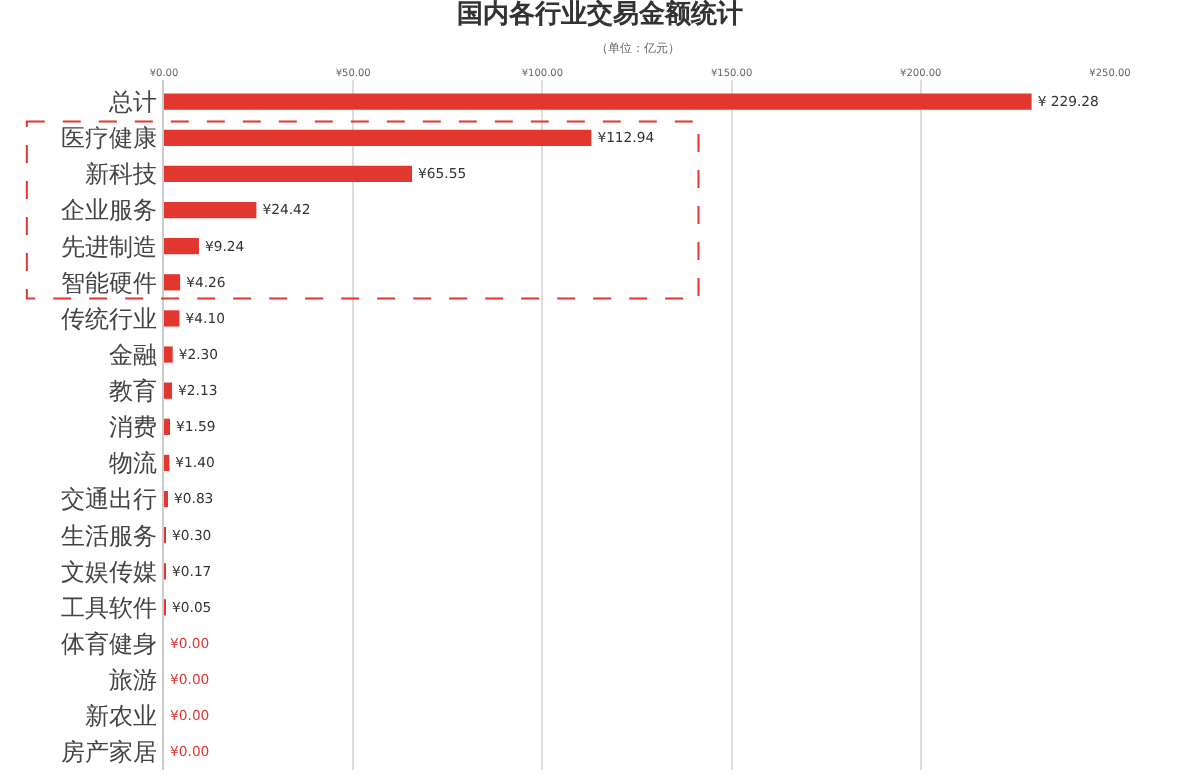 The height and width of the screenshot is (778, 1200). What do you see at coordinates (109, 571) in the screenshot?
I see `y-tick-label: 文娱传媒` at bounding box center [109, 571].